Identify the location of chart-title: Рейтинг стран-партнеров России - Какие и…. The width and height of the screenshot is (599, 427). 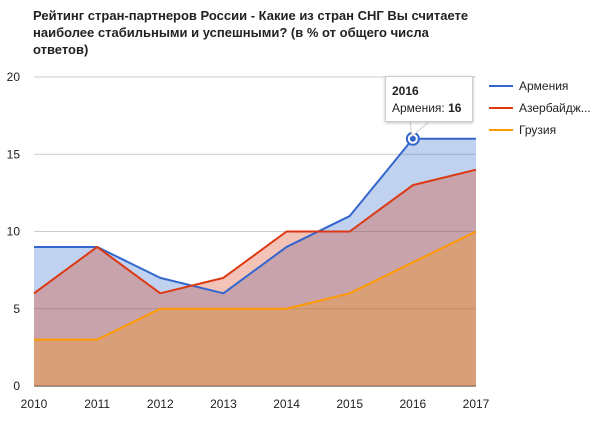
(251, 32).